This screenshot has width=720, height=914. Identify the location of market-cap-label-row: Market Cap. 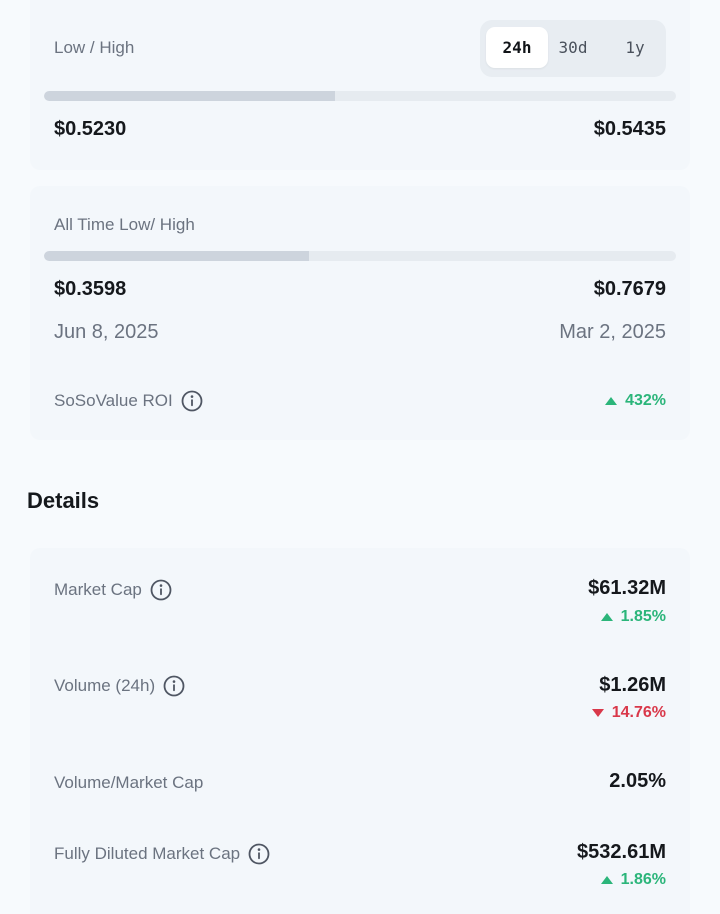
(113, 590).